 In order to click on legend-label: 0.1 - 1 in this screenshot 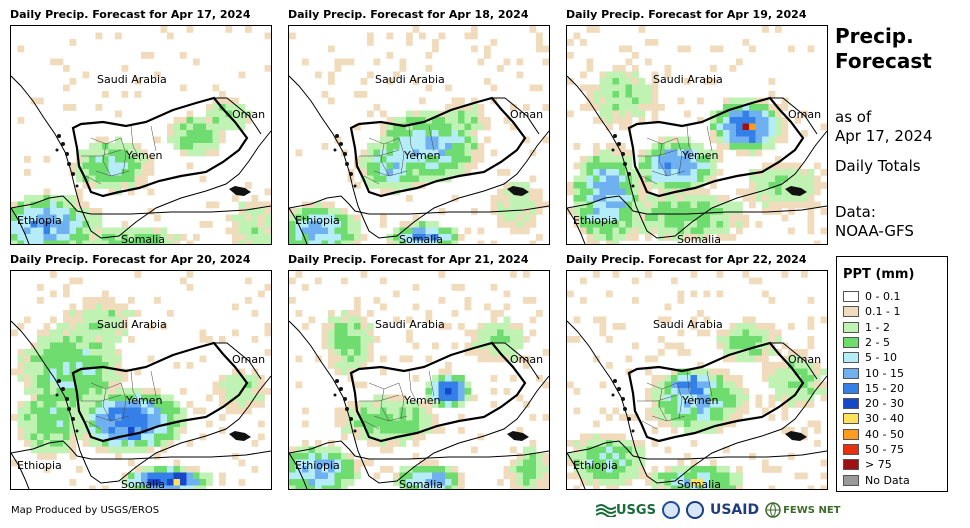, I will do `click(883, 312)`.